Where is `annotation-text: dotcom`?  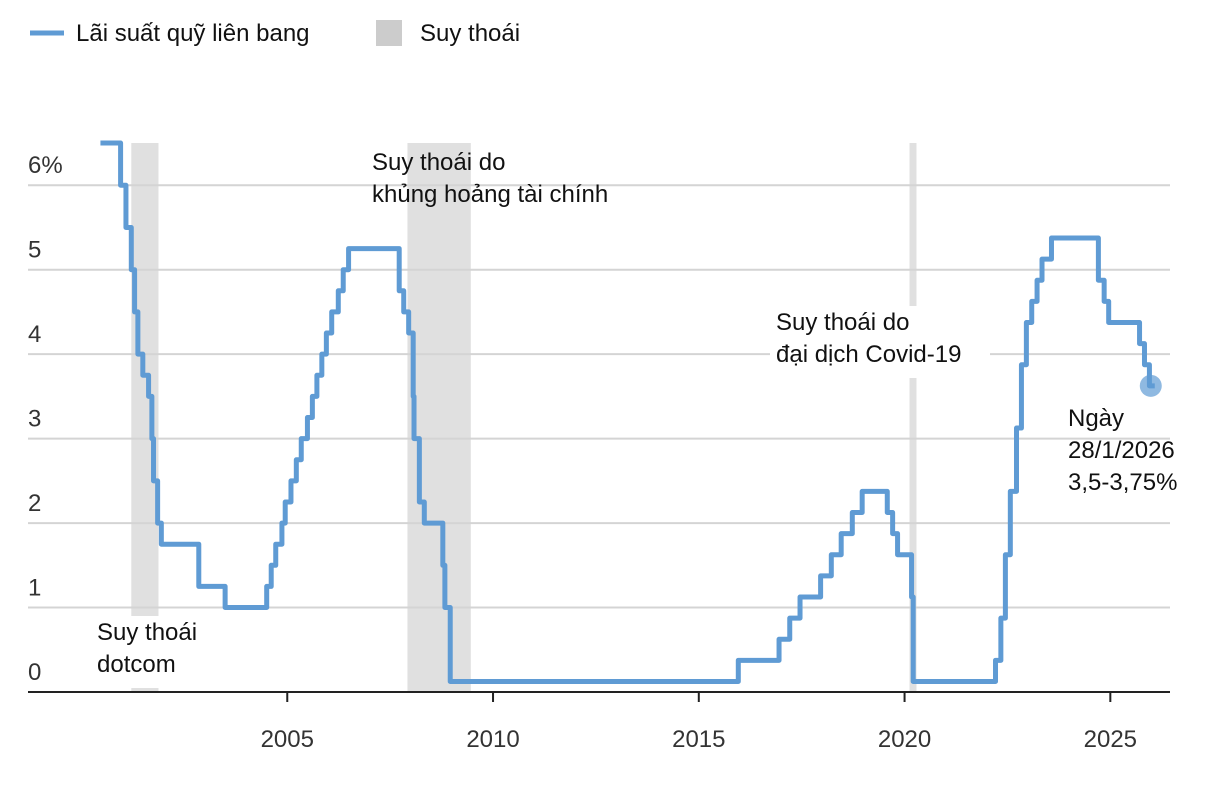 annotation-text: dotcom is located at coordinates (136, 664).